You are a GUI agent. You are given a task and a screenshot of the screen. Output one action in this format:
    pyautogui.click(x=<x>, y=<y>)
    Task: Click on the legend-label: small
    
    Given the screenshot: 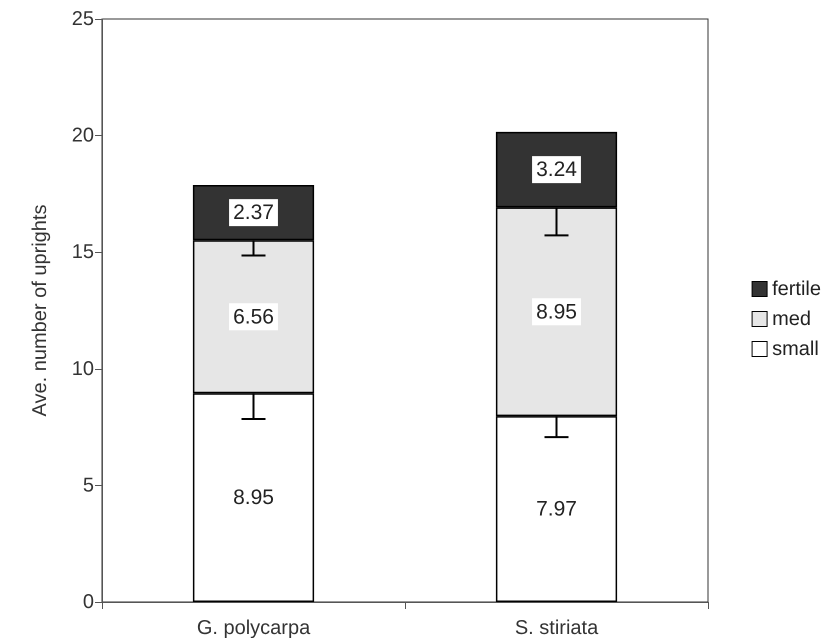 What is the action you would take?
    pyautogui.click(x=795, y=349)
    